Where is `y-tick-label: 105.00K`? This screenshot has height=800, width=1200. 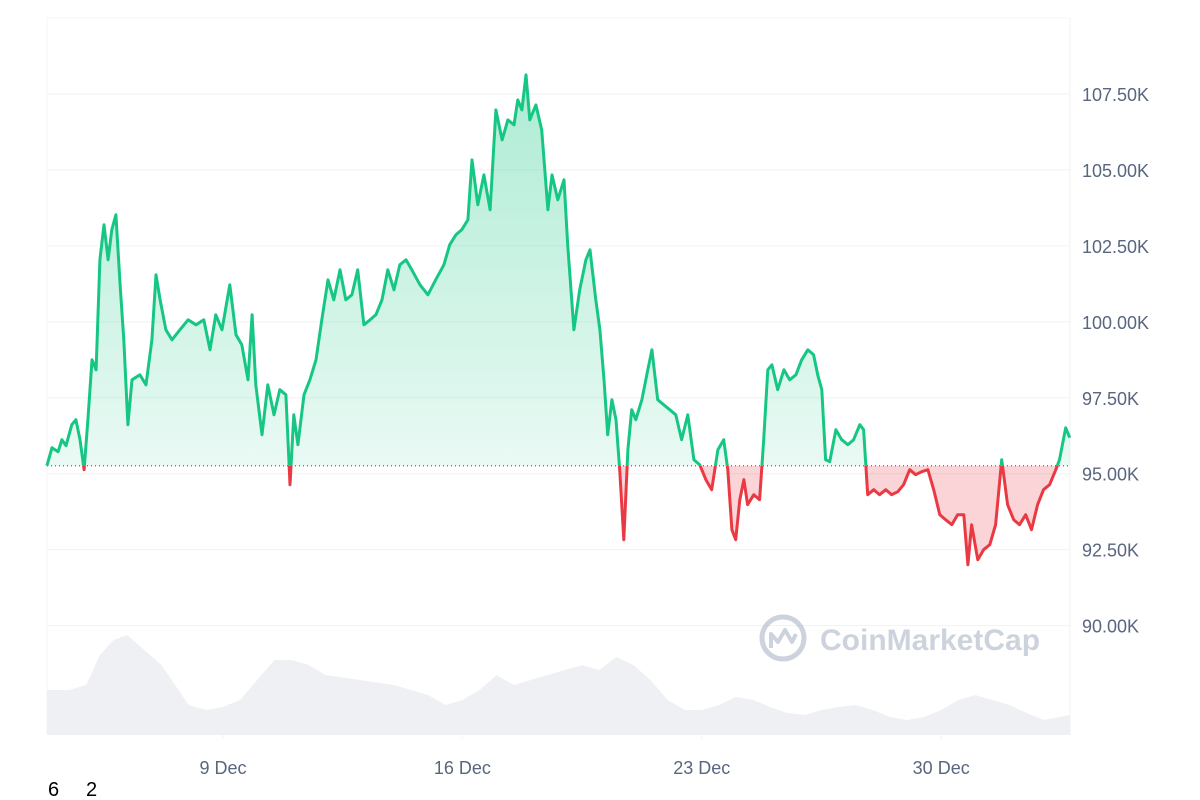 y-tick-label: 105.00K is located at coordinates (1115, 171).